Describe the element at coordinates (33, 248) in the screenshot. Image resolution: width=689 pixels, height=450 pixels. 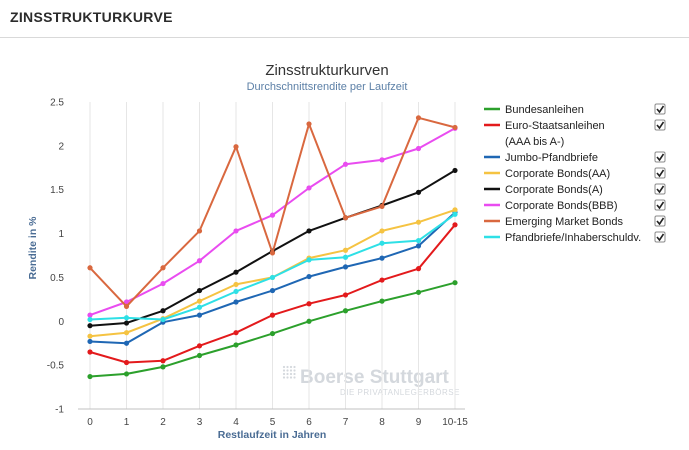
I see `y-axis-label: Rendite in %` at that location.